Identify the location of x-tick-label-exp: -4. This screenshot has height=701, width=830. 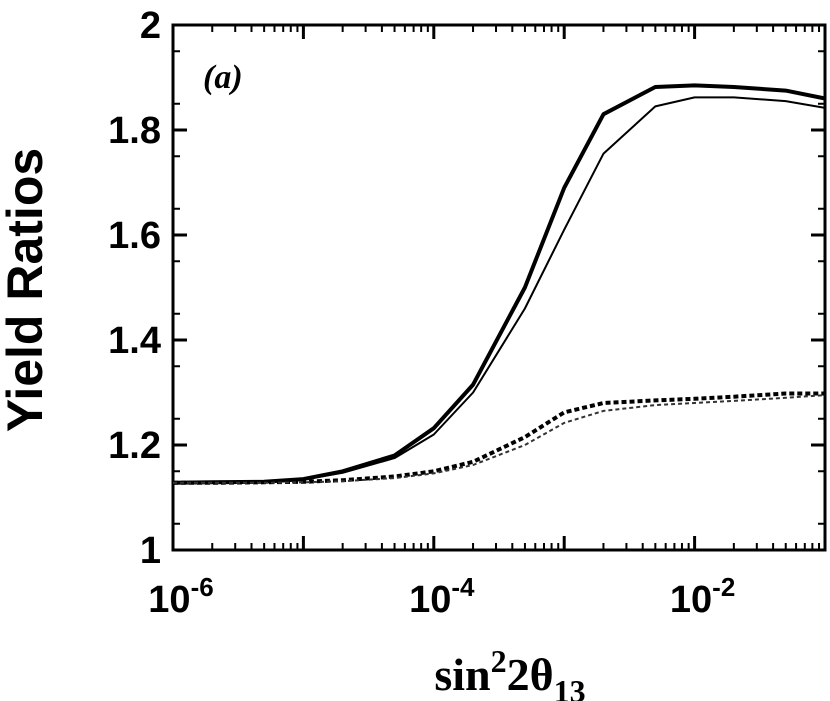
(463, 587).